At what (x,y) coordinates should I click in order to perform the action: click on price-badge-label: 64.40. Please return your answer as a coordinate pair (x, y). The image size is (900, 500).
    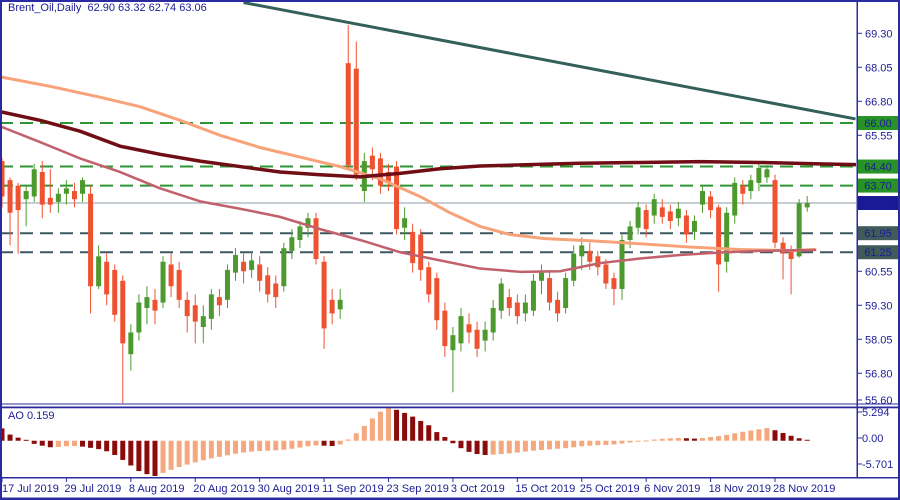
    Looking at the image, I should click on (878, 168).